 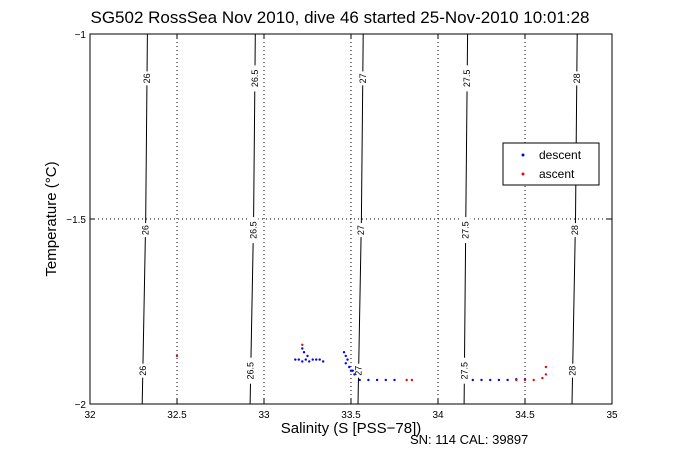 What do you see at coordinates (90, 415) in the screenshot?
I see `x-tick-label: 32` at bounding box center [90, 415].